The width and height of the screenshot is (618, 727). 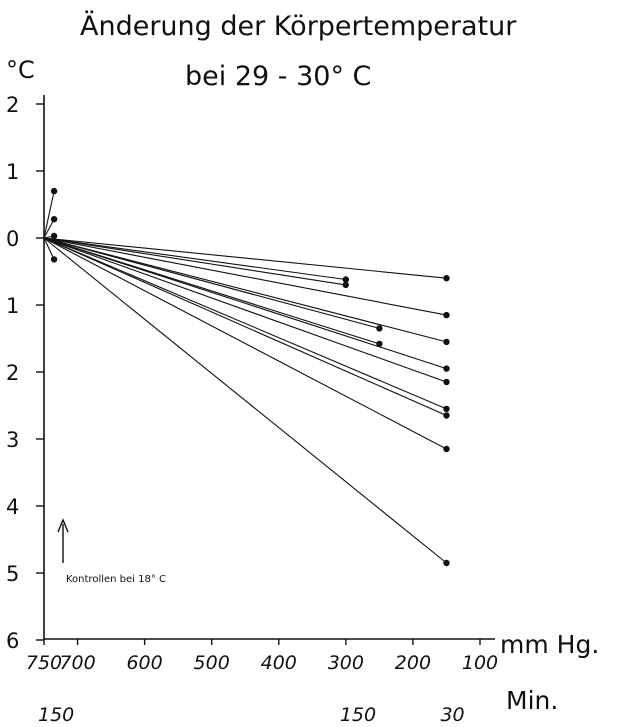 What do you see at coordinates (116, 579) in the screenshot?
I see `annotation-text: Kontrollen bei 18° C` at bounding box center [116, 579].